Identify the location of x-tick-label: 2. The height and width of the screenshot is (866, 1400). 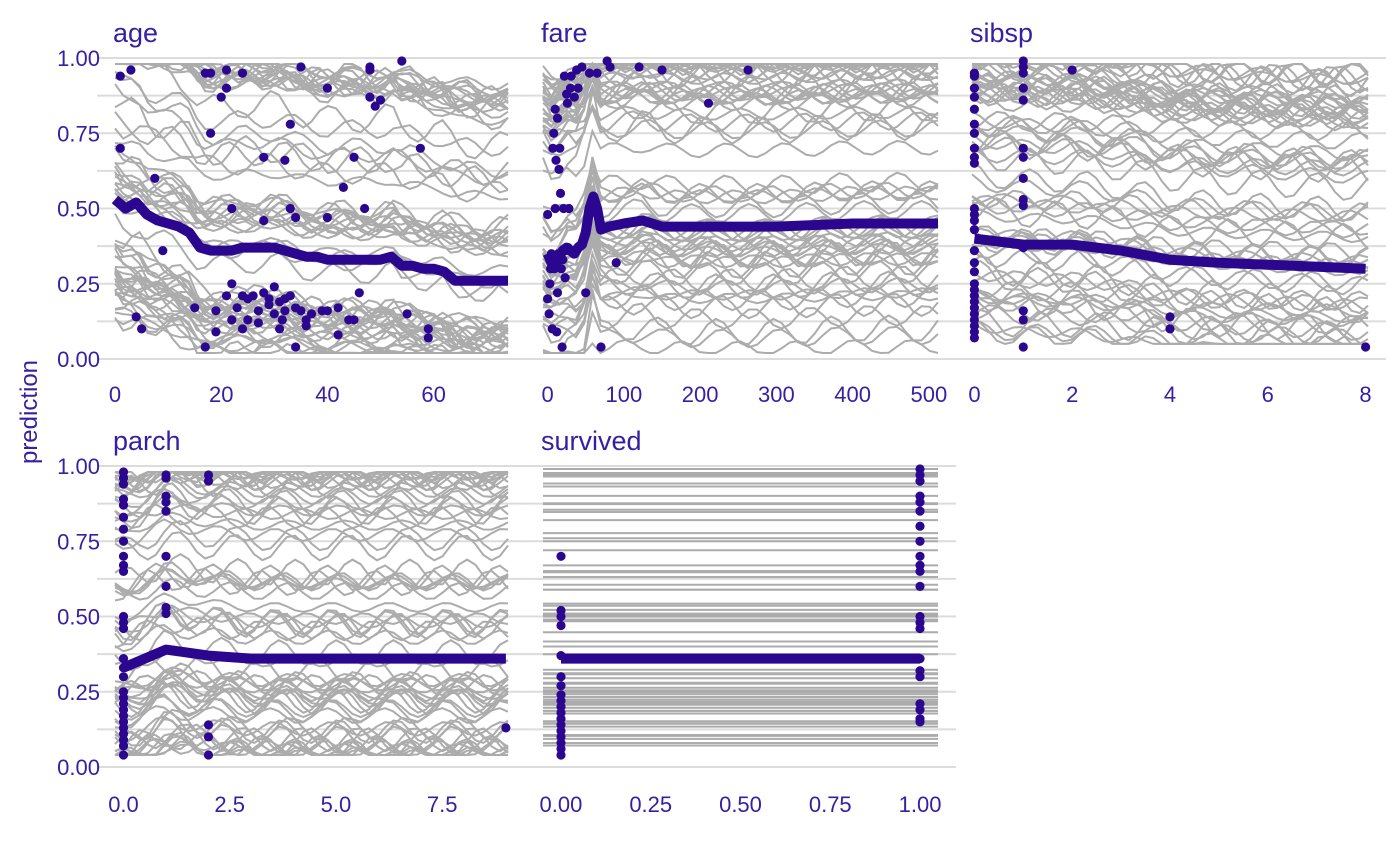
(1072, 394).